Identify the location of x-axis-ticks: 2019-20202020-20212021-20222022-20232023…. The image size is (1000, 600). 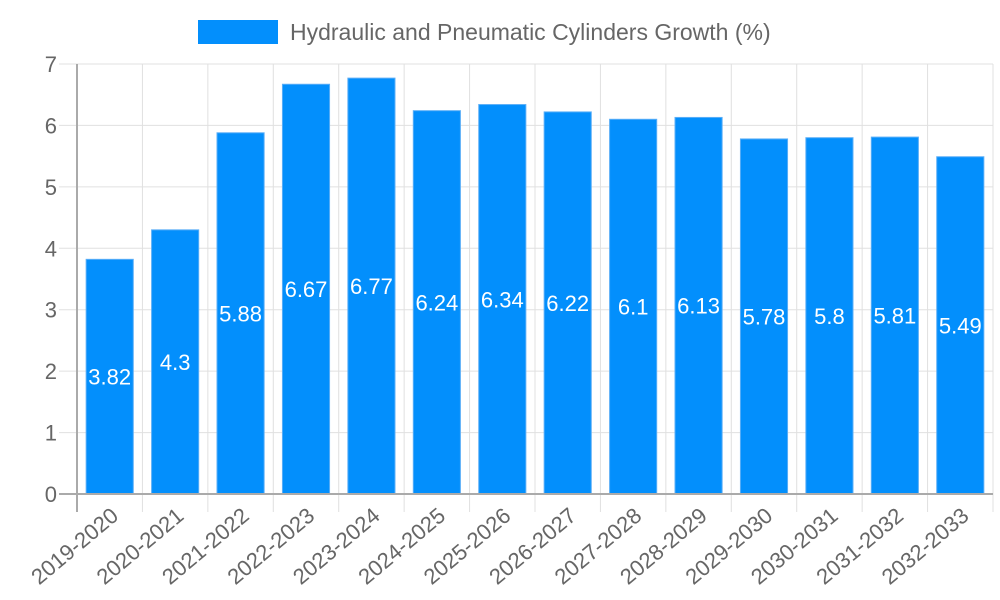
(499, 546).